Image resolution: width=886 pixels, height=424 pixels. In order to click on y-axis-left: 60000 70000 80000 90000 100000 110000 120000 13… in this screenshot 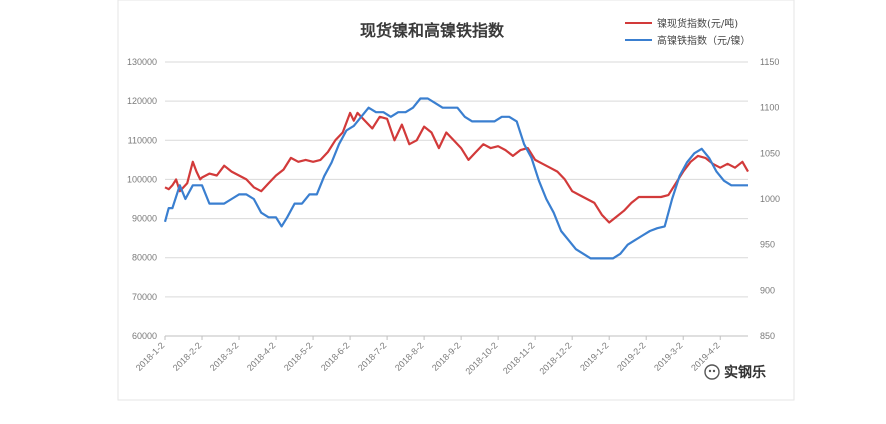, I will do `click(142, 199)`.